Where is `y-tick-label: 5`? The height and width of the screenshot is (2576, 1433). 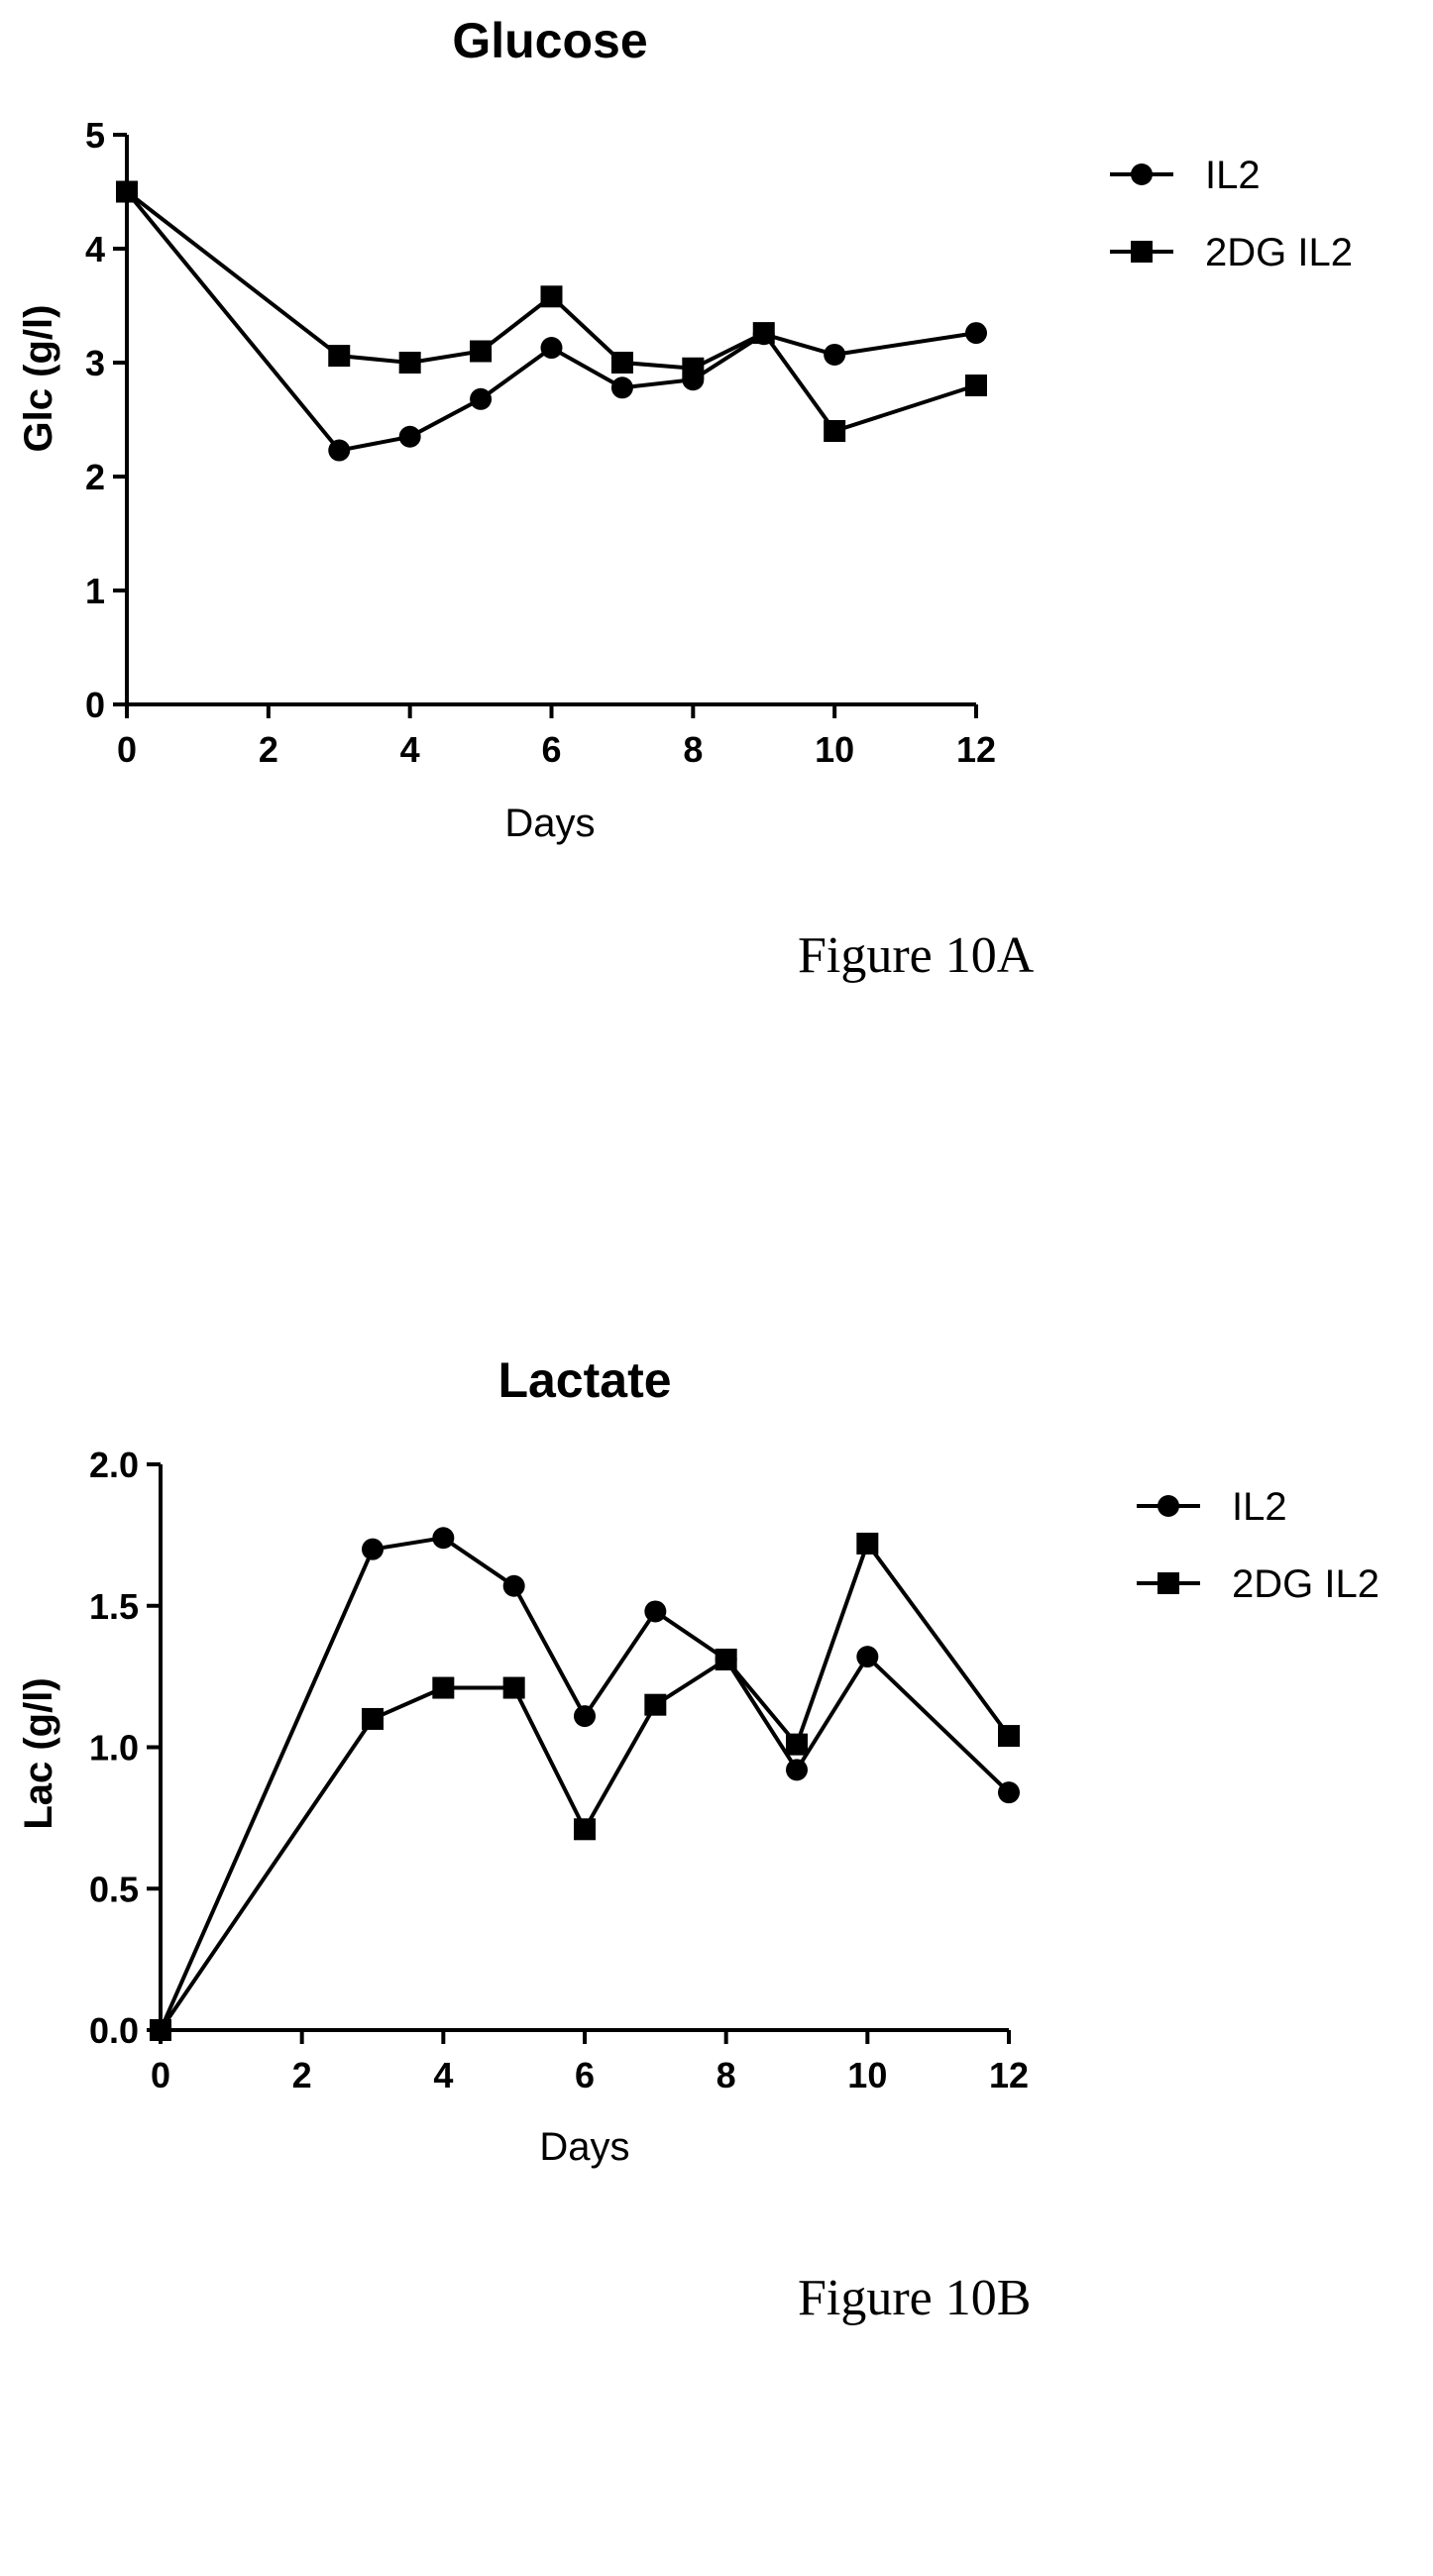
y-tick-label: 5 is located at coordinates (95, 135).